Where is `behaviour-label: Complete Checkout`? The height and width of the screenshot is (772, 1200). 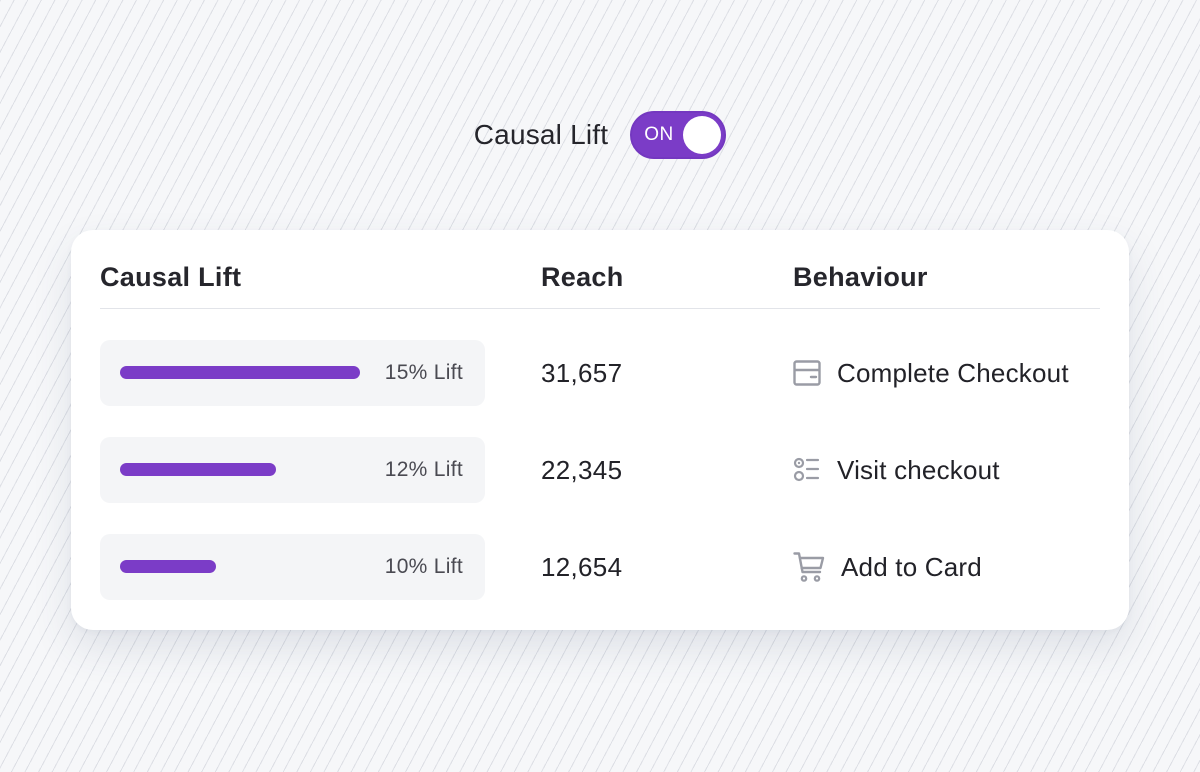
behaviour-label: Complete Checkout is located at coordinates (953, 372).